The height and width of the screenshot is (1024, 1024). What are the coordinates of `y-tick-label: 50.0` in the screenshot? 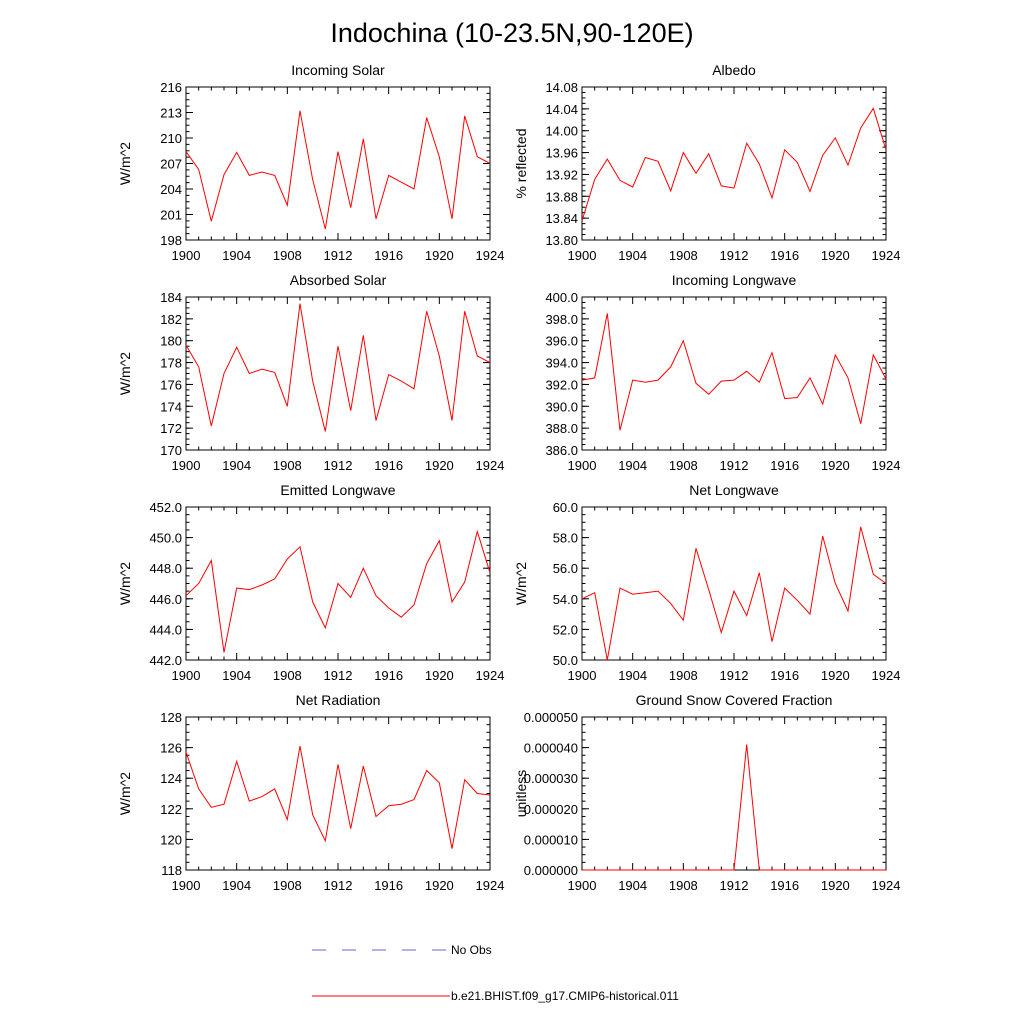 It's located at (565, 660).